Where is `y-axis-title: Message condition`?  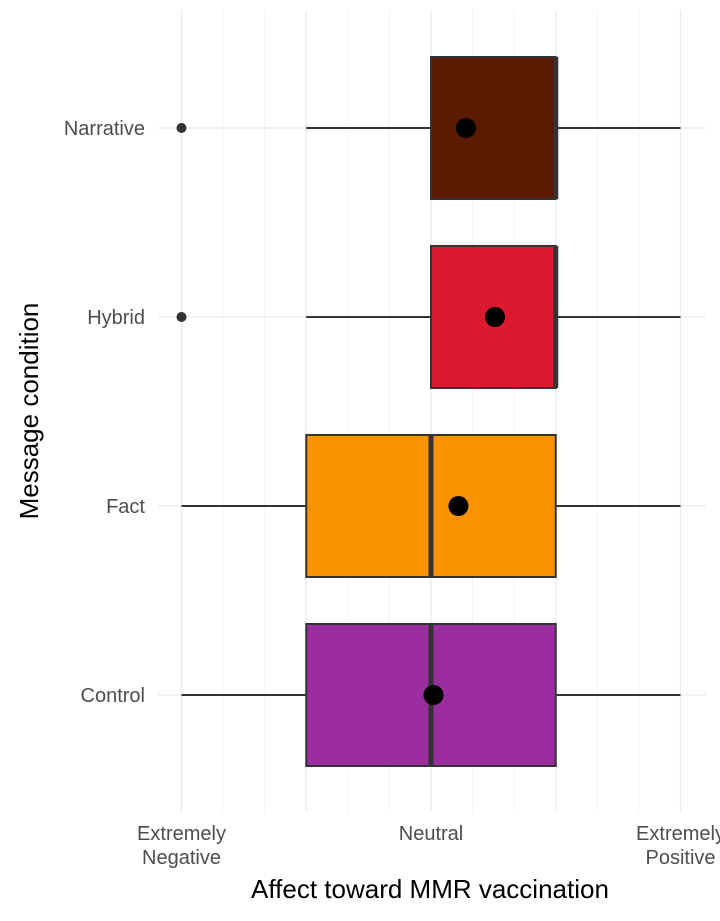 y-axis-title: Message condition is located at coordinates (29, 411).